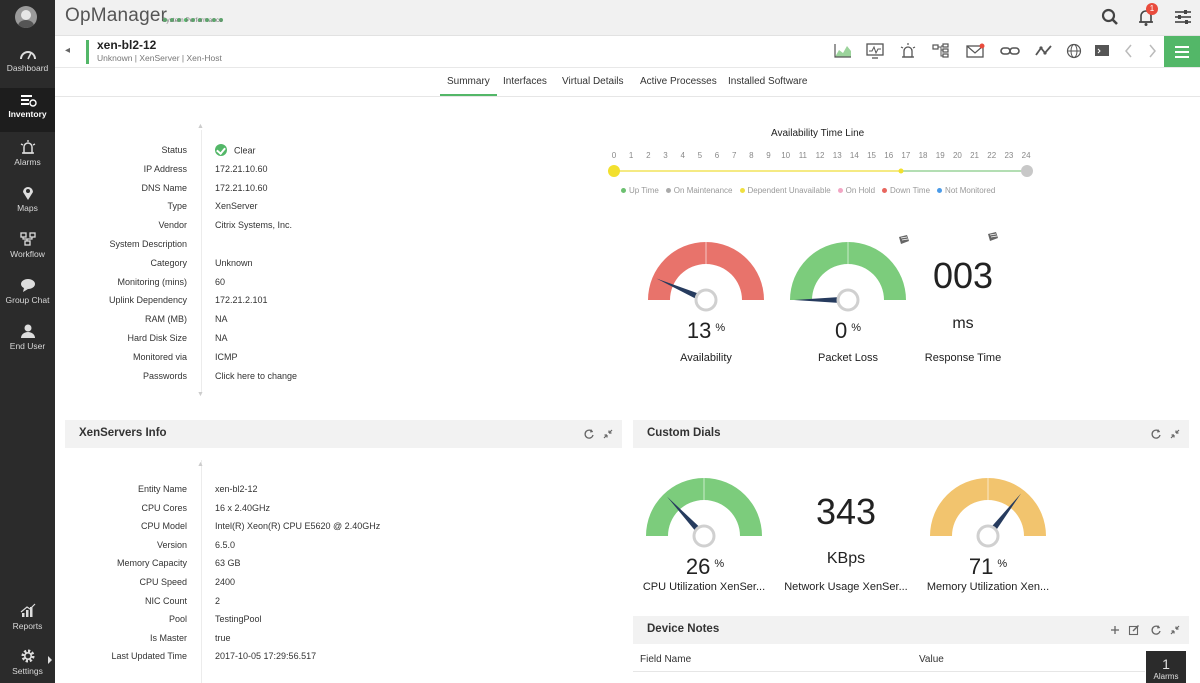  I want to click on property-value: 16 x 2.40GHz, so click(243, 507).